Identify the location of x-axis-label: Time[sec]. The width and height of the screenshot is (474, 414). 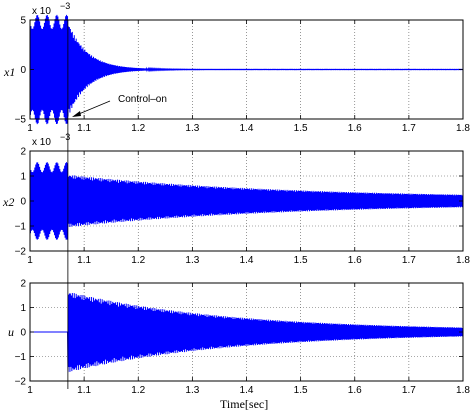
(244, 404).